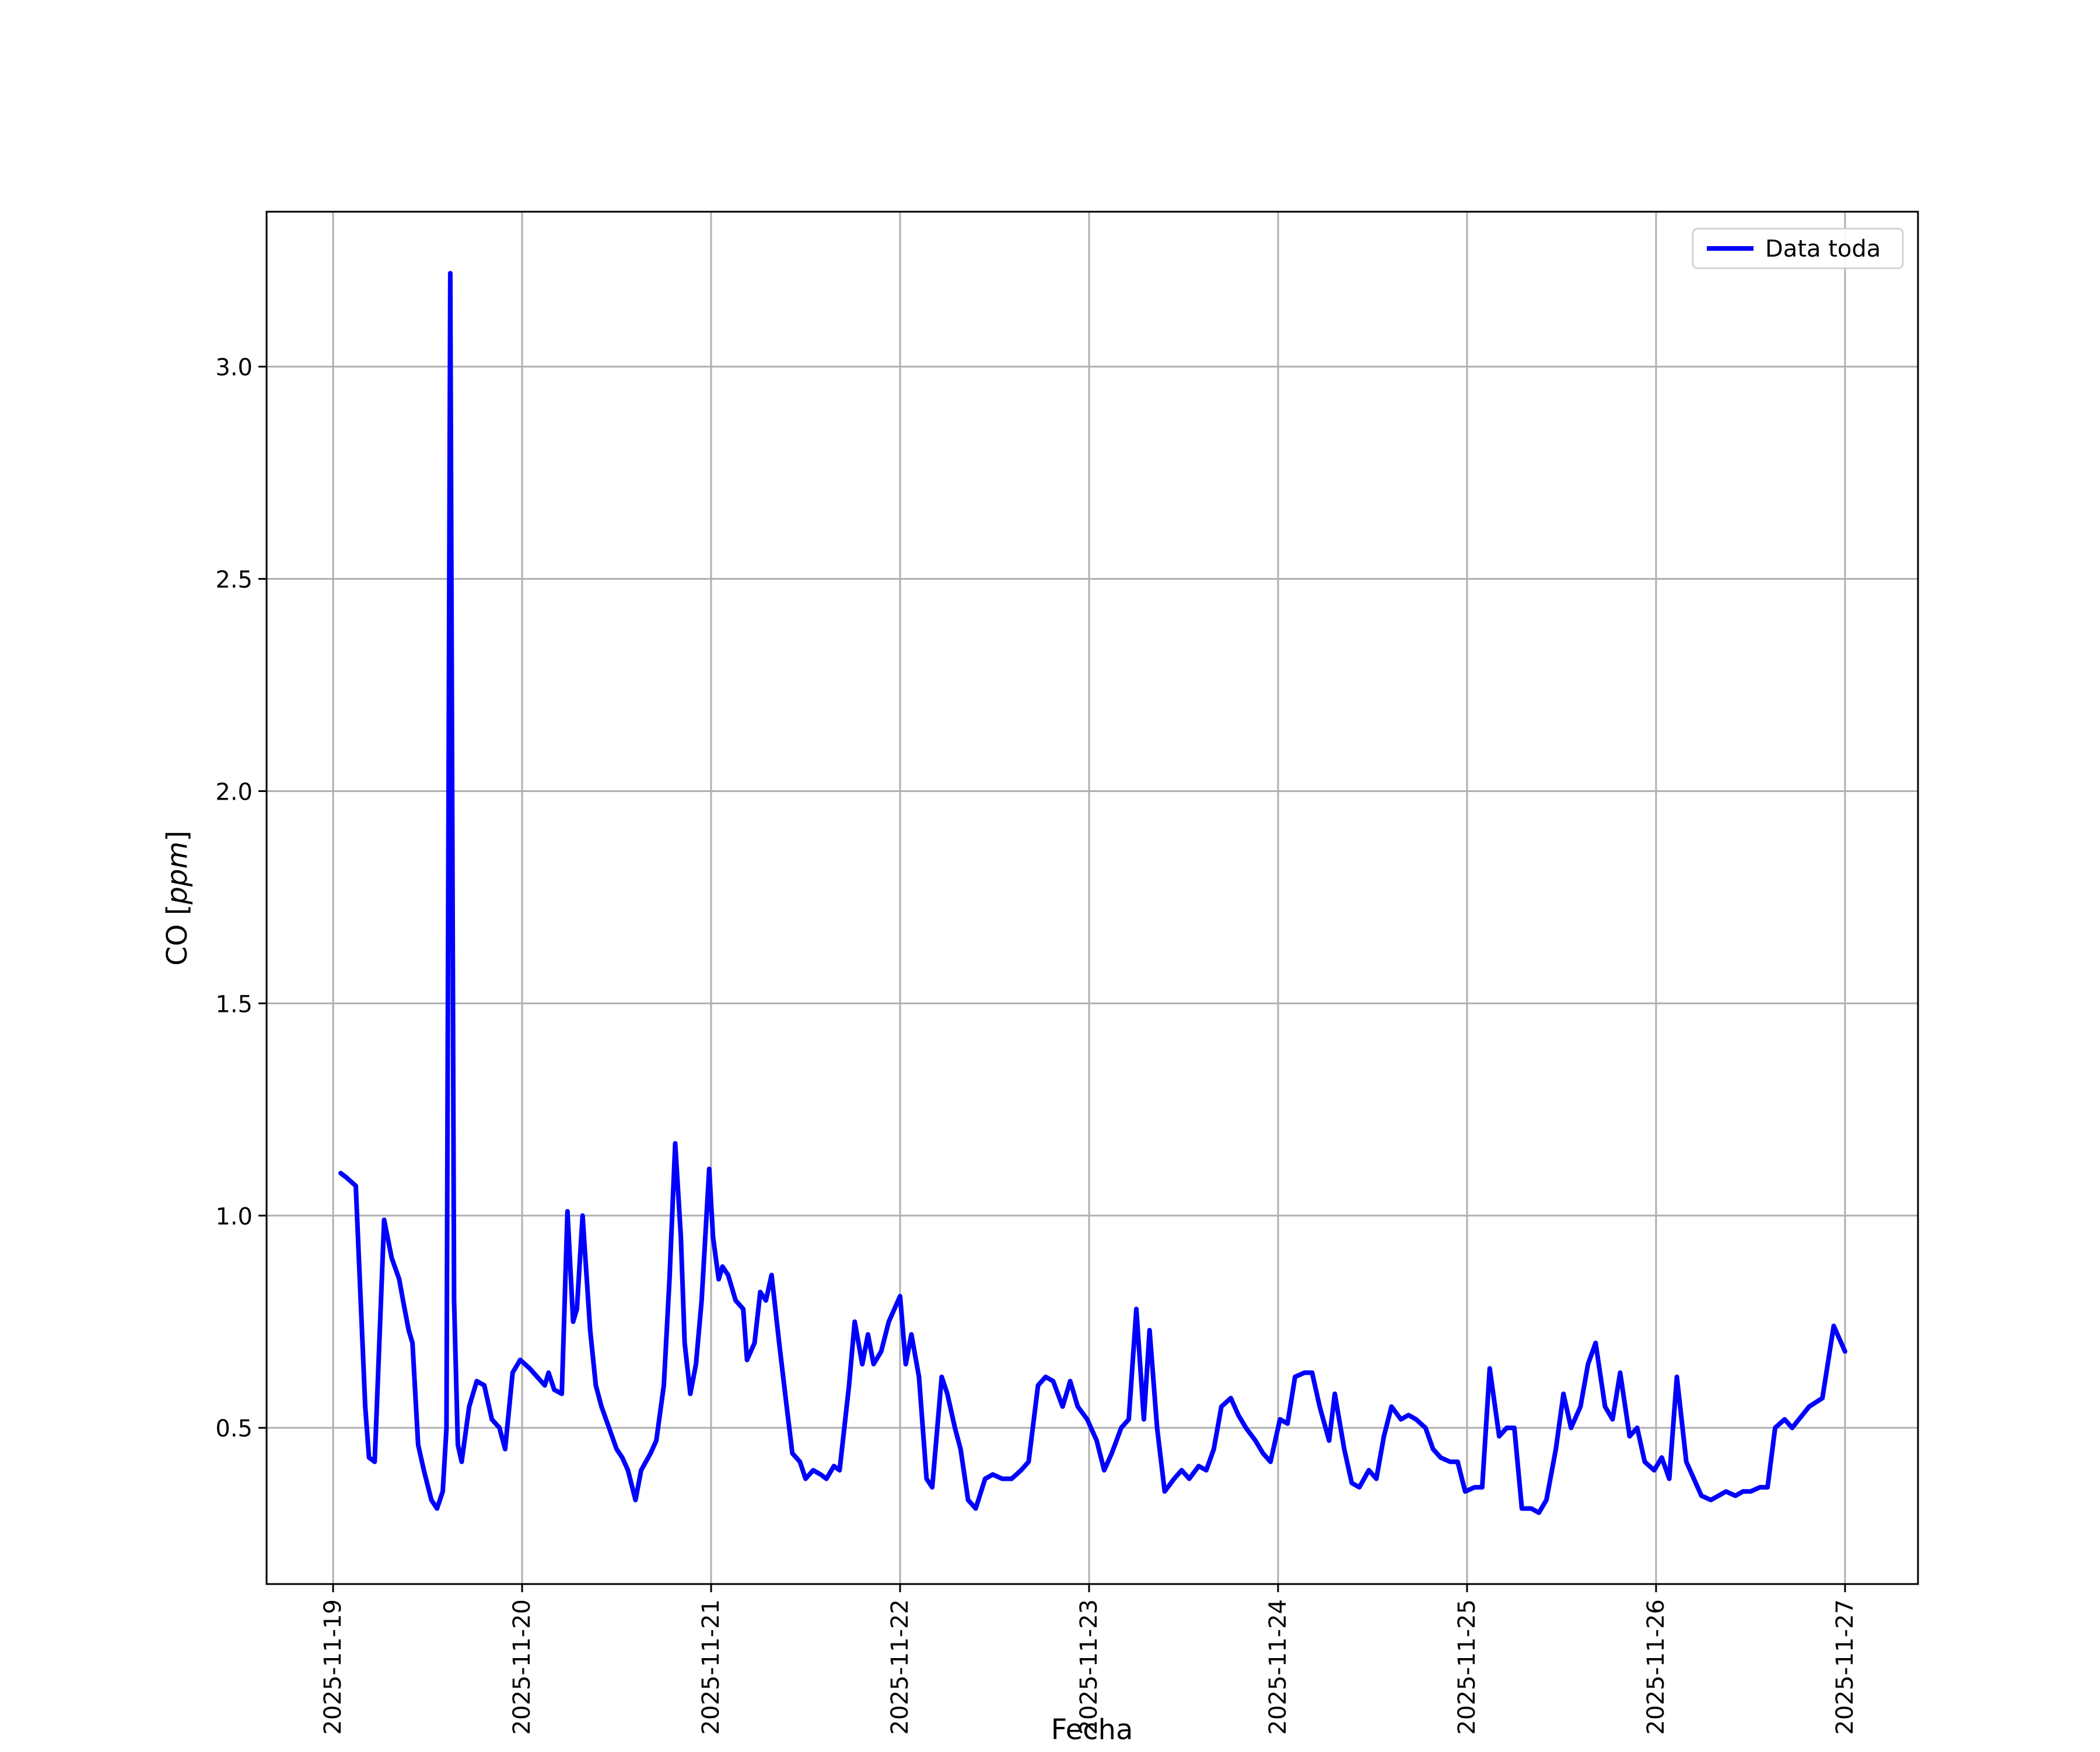 The width and height of the screenshot is (2100, 1752). Describe the element at coordinates (234, 580) in the screenshot. I see `y-tick-label: 2.5` at that location.